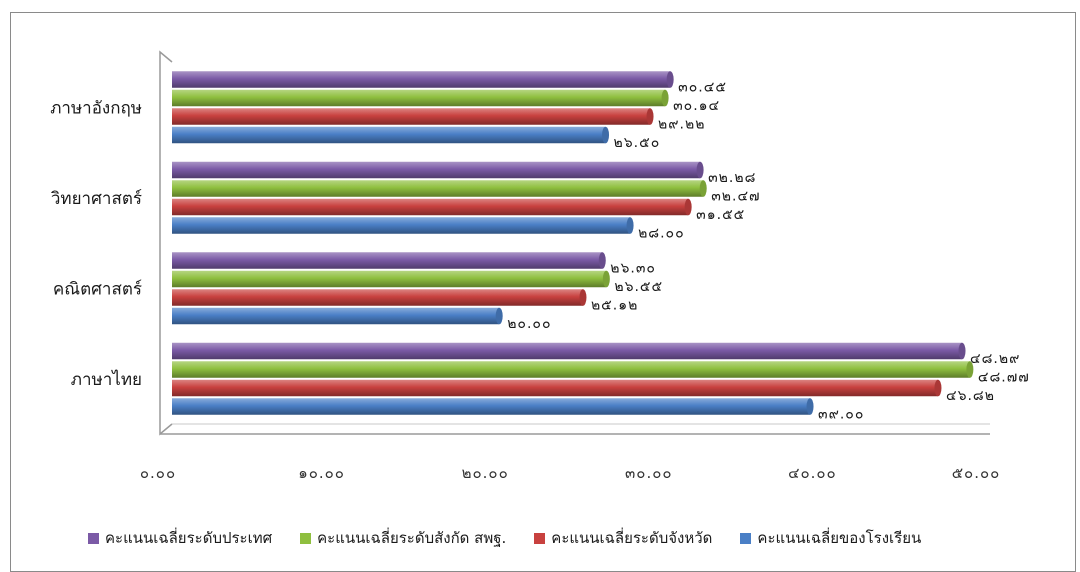 This screenshot has height=572, width=1080. I want to click on legend-item: คะแนนเฉลี่ยระดับจังหวัด, so click(623, 538).